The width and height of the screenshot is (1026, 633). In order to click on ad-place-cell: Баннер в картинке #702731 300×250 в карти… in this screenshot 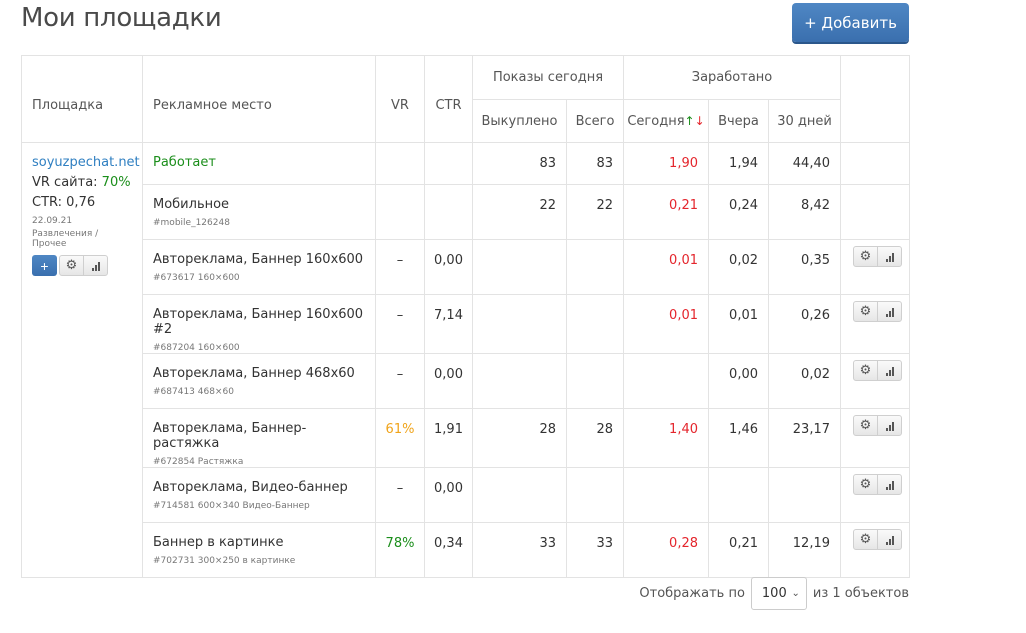, I will do `click(259, 550)`.